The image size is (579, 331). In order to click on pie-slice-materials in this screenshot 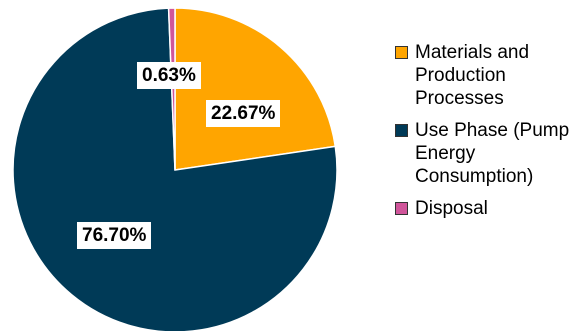, I will do `click(255, 89)`.